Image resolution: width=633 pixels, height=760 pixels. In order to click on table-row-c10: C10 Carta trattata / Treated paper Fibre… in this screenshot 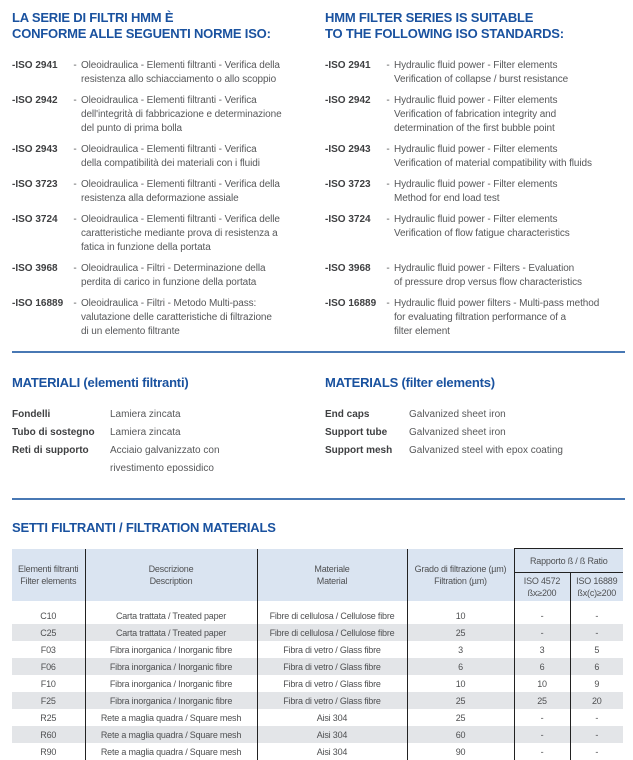, I will do `click(318, 615)`.